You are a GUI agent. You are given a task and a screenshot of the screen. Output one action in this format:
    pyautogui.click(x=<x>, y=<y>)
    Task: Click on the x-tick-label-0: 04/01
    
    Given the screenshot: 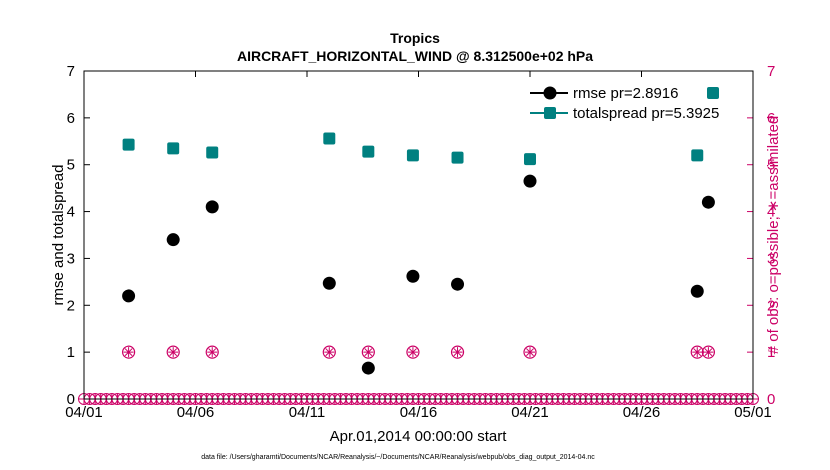 What is the action you would take?
    pyautogui.click(x=84, y=412)
    